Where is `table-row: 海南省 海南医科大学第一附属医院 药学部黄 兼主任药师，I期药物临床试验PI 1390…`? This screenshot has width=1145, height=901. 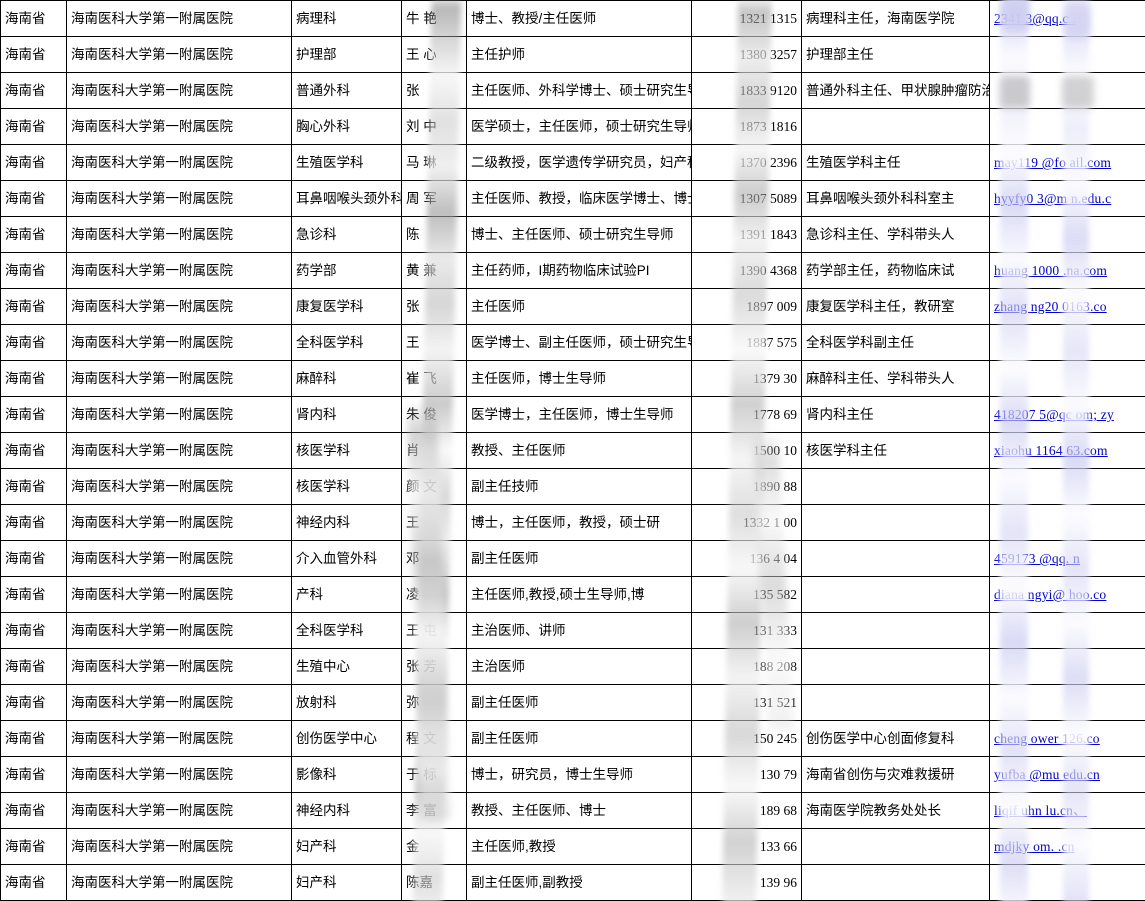 table-row: 海南省 海南医科大学第一附属医院 药学部黄 兼主任药师，I期药物临床试验PI 1390… is located at coordinates (572, 270).